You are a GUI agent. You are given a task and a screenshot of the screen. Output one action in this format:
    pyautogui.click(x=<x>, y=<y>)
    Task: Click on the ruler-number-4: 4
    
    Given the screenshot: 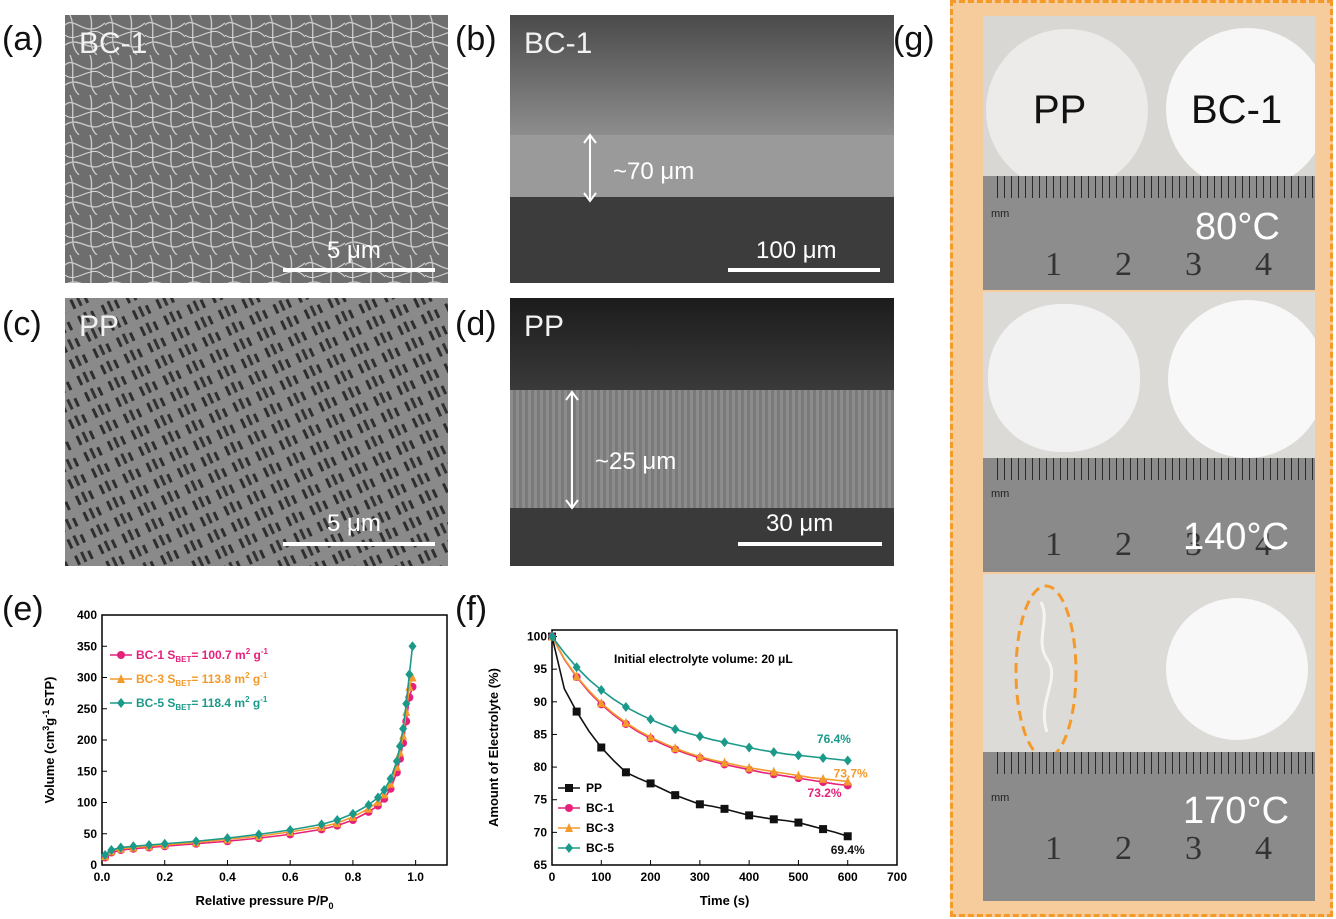 What is the action you would take?
    pyautogui.click(x=1263, y=848)
    